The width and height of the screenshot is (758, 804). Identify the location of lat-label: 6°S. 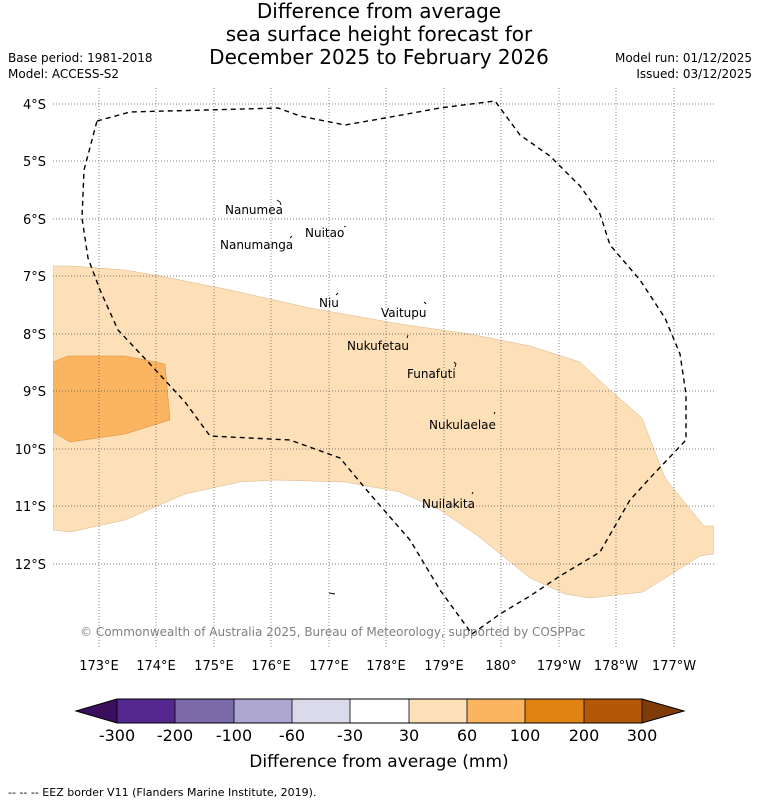
(34, 220).